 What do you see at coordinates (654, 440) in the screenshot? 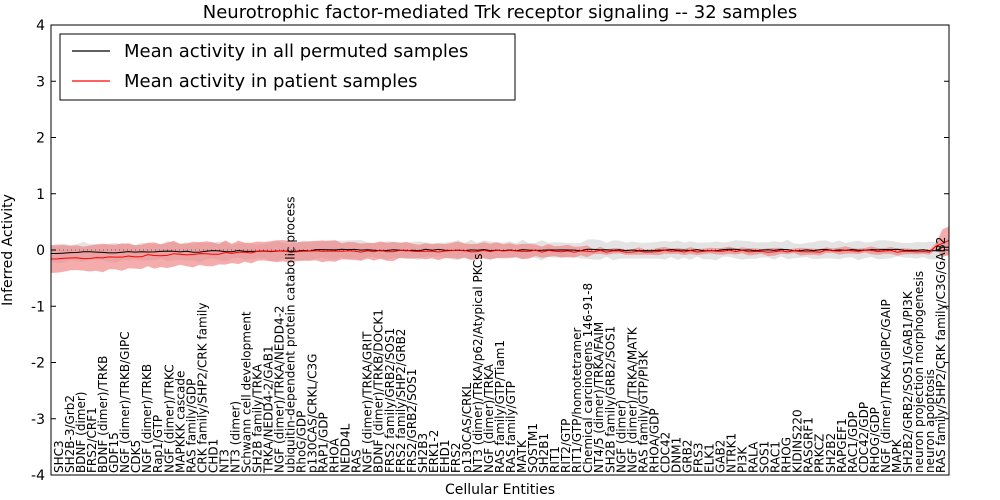
I see `entity-label: RHOA/GDP` at bounding box center [654, 440].